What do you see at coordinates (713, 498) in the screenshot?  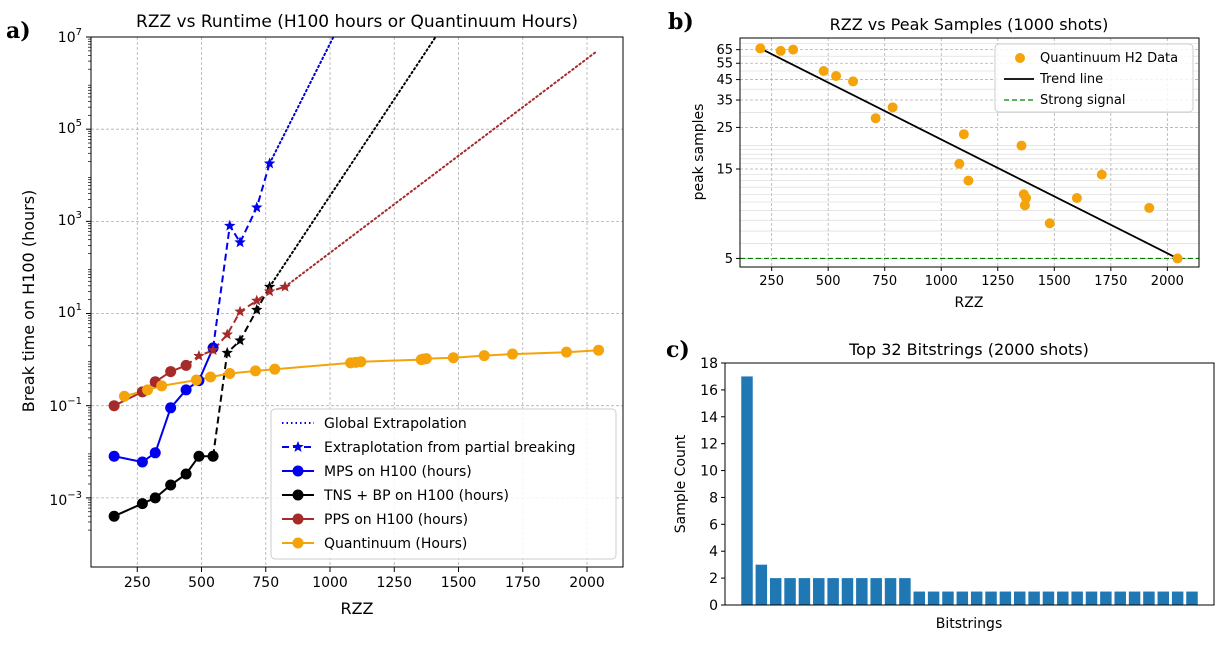 I see `y-tick-label: 8` at bounding box center [713, 498].